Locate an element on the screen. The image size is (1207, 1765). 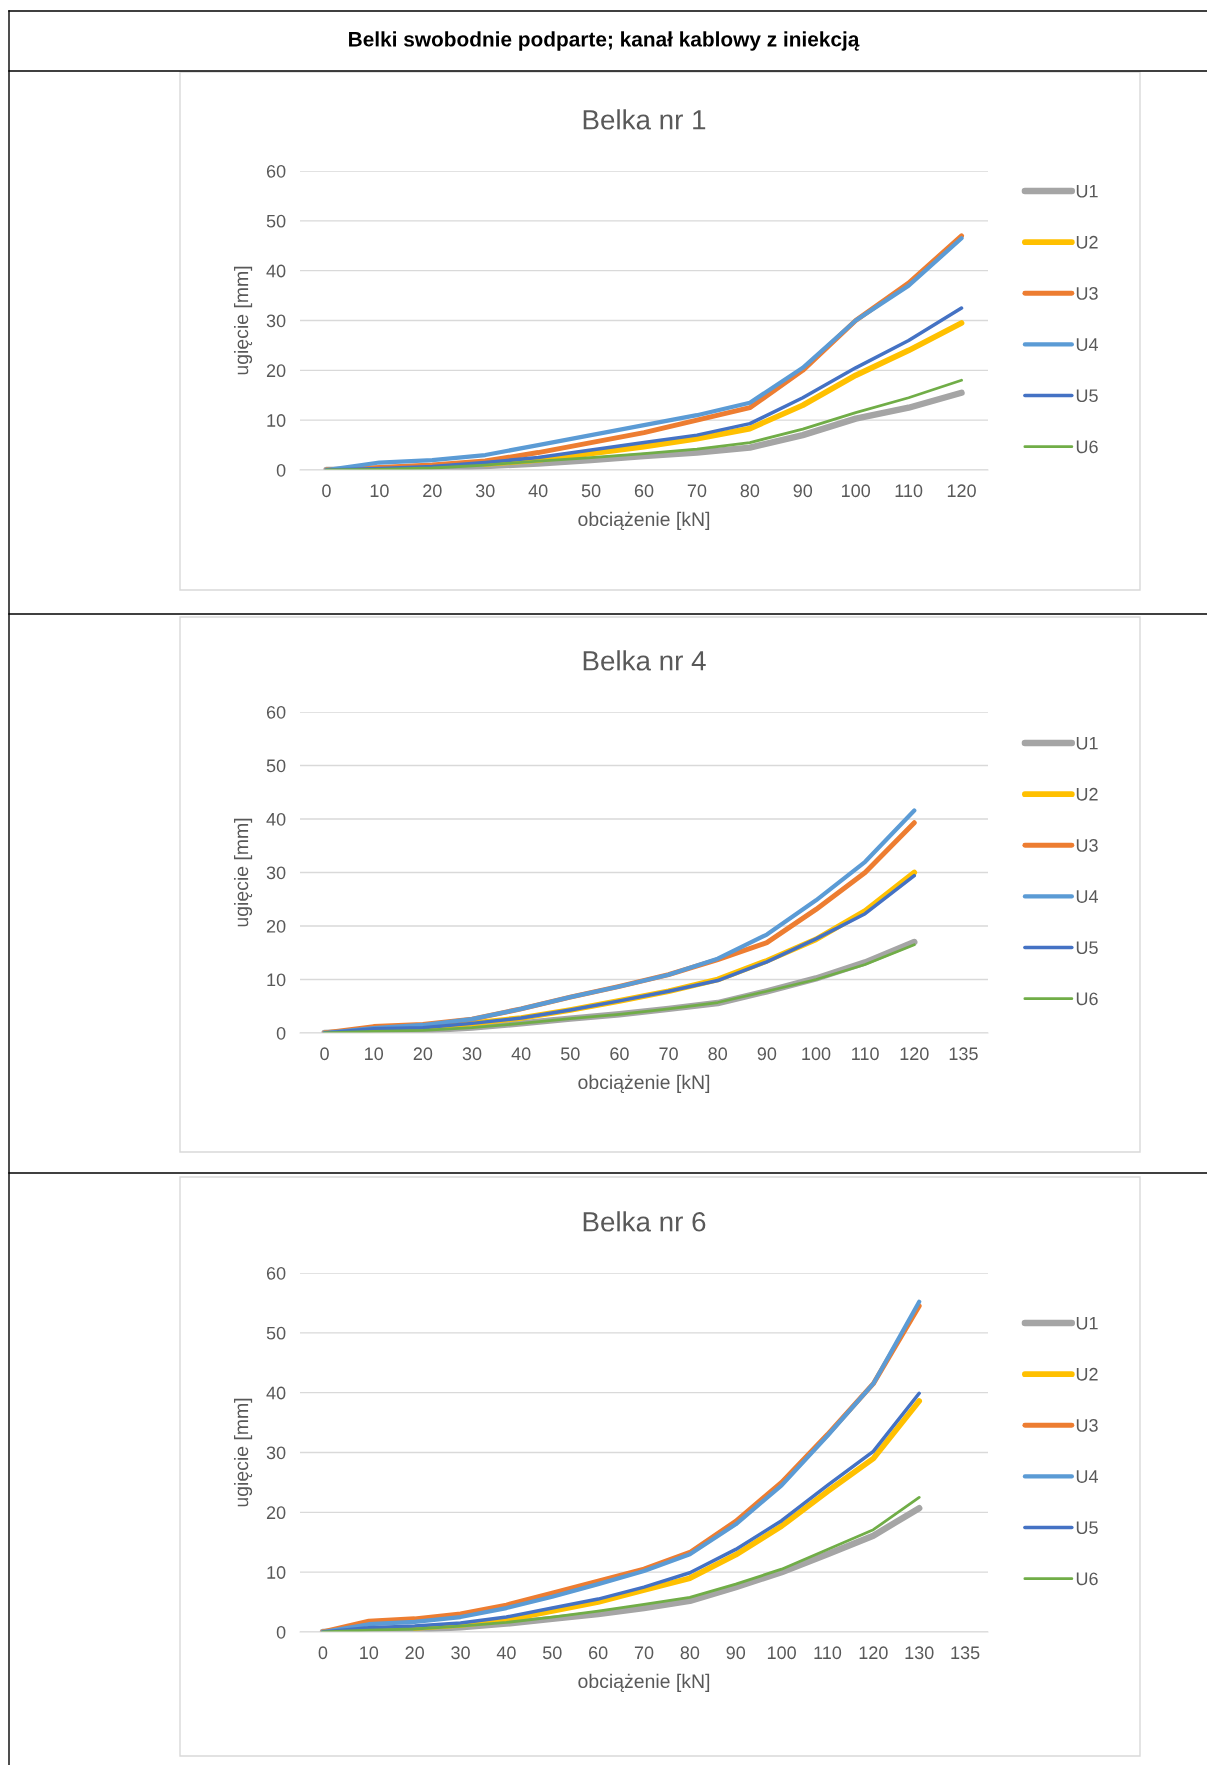
text: Belki swobodnie podparte; kanał kablowy z iniekcją is located at coordinates (604, 41).